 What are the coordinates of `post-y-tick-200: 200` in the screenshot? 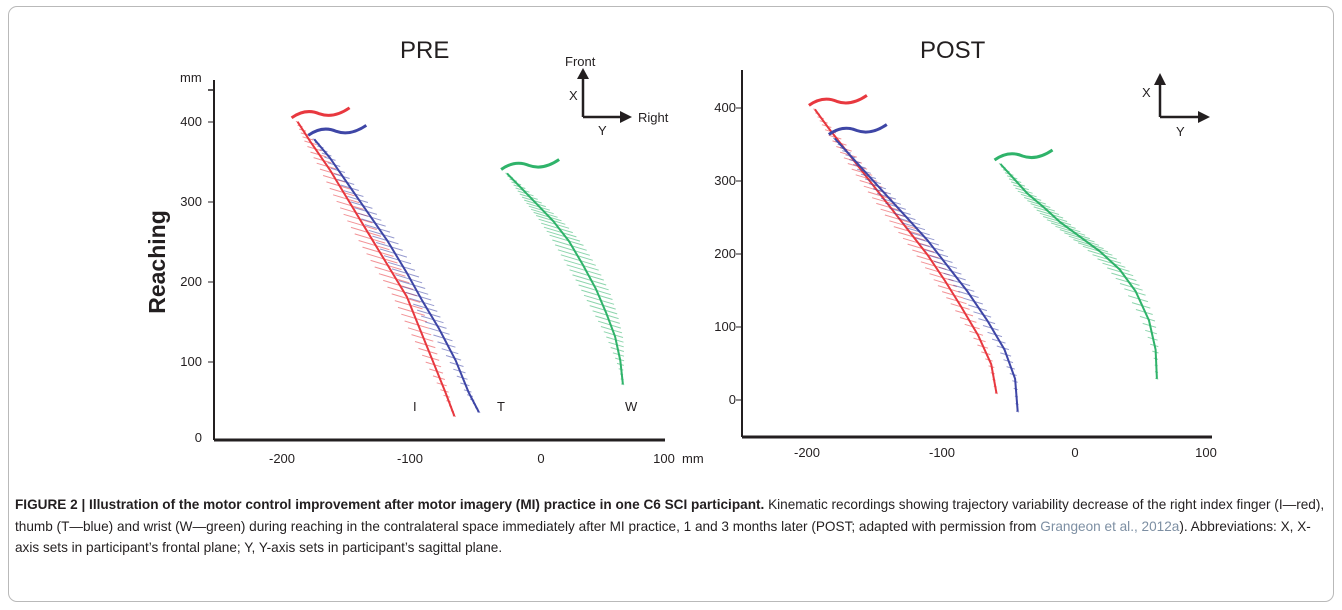 It's located at (725, 253).